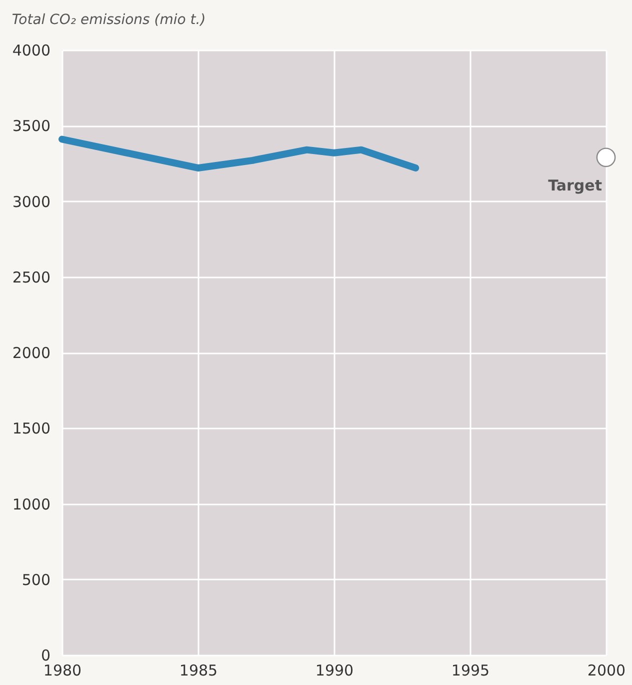 The height and width of the screenshot is (685, 632). I want to click on y-tick-label: 3500, so click(31, 126).